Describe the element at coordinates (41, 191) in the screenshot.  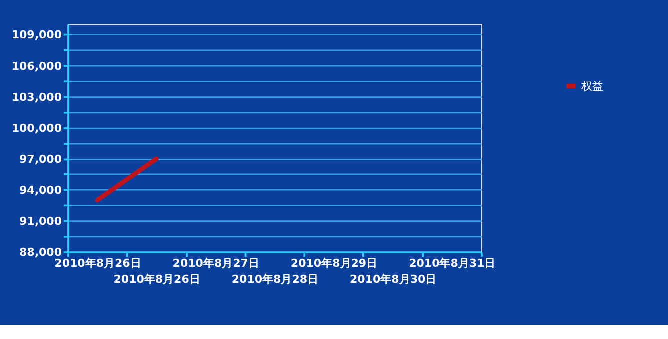
I see `y-tick-label: 94,000` at that location.